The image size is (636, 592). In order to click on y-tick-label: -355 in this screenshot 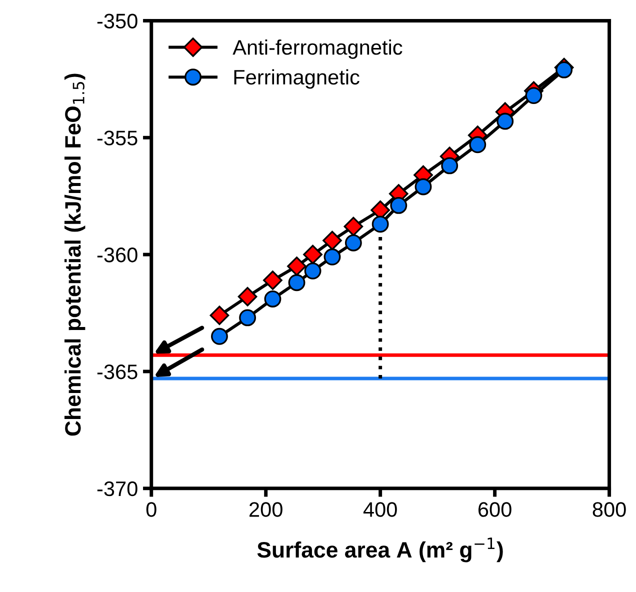, I will do `click(117, 138)`.